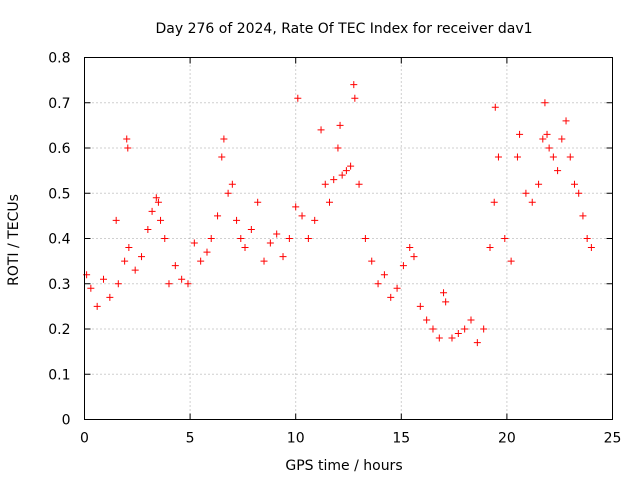 This screenshot has height=480, width=640. What do you see at coordinates (66, 421) in the screenshot?
I see `y-tick-label: 0` at bounding box center [66, 421].